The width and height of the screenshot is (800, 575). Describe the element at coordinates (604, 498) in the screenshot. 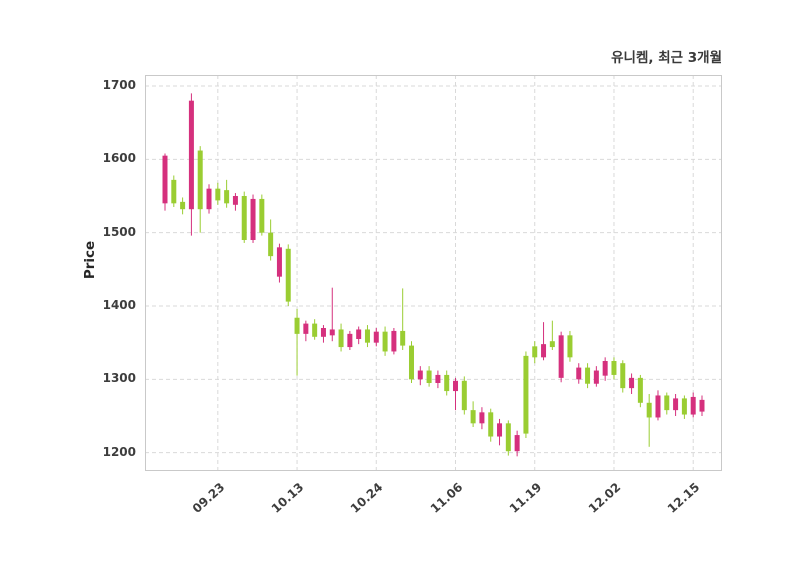

I see `x-tick-label: 12.02` at that location.